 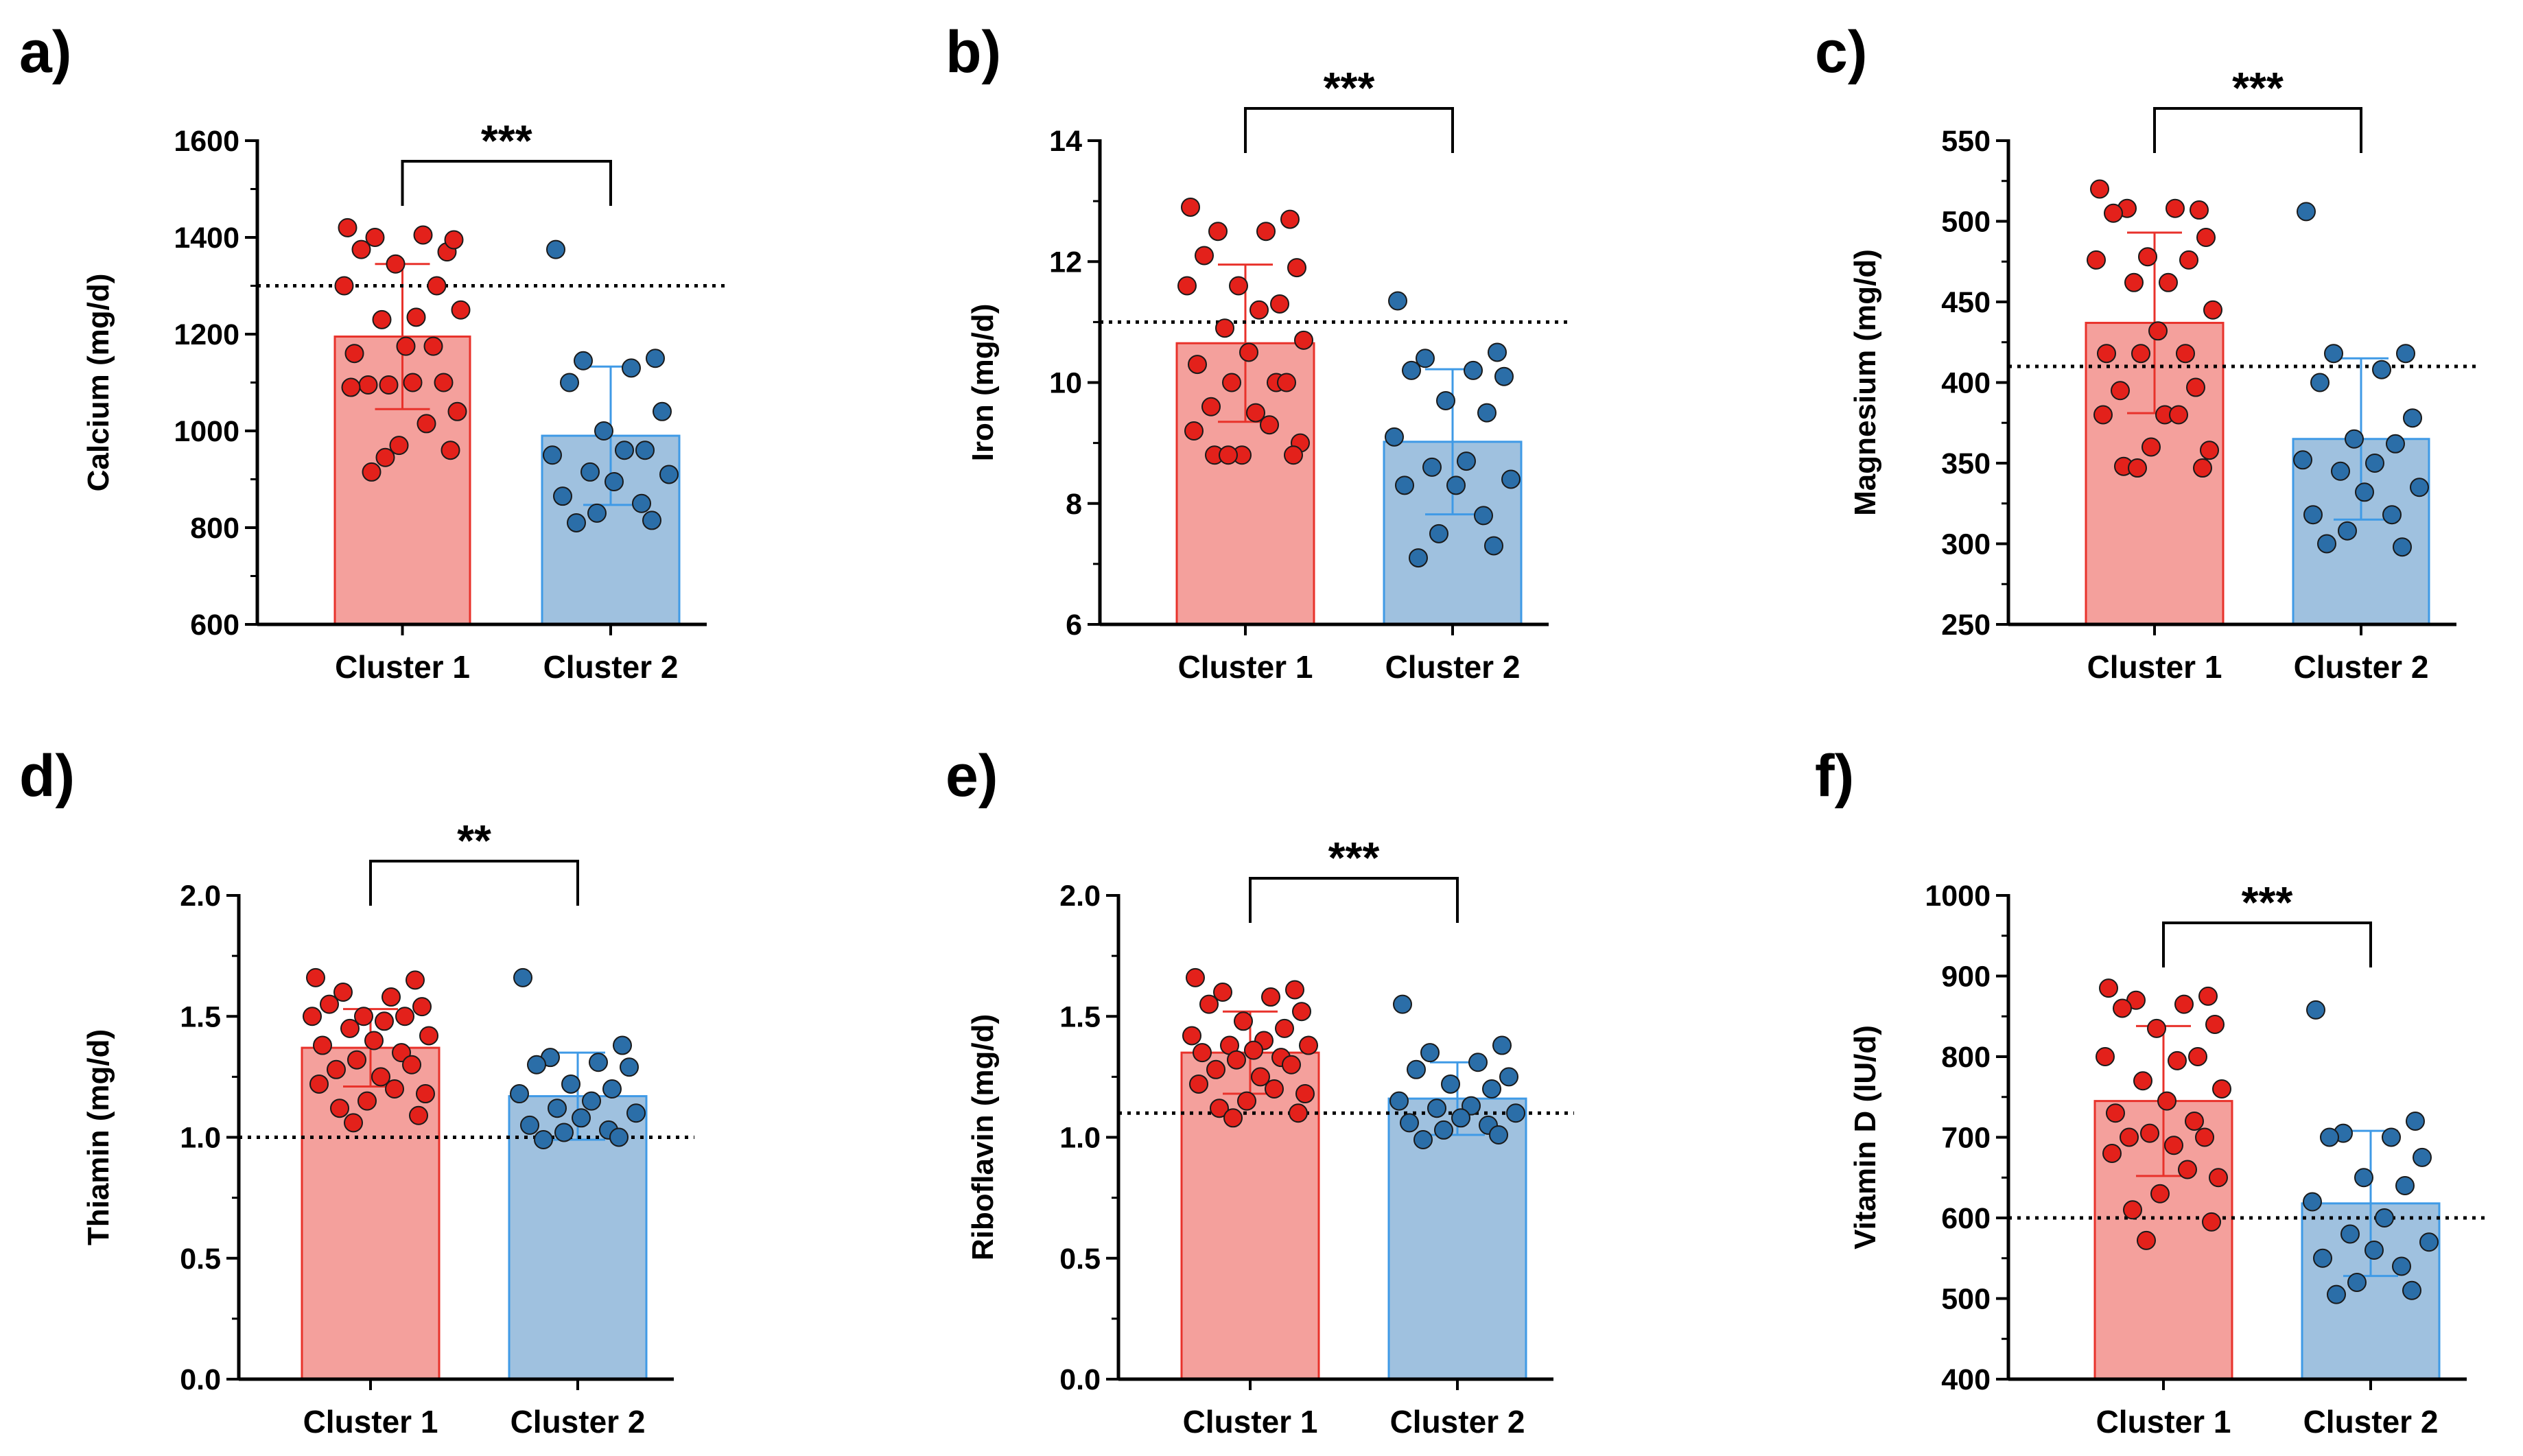 I want to click on y-tick-label: 400, so click(x=1966, y=1379).